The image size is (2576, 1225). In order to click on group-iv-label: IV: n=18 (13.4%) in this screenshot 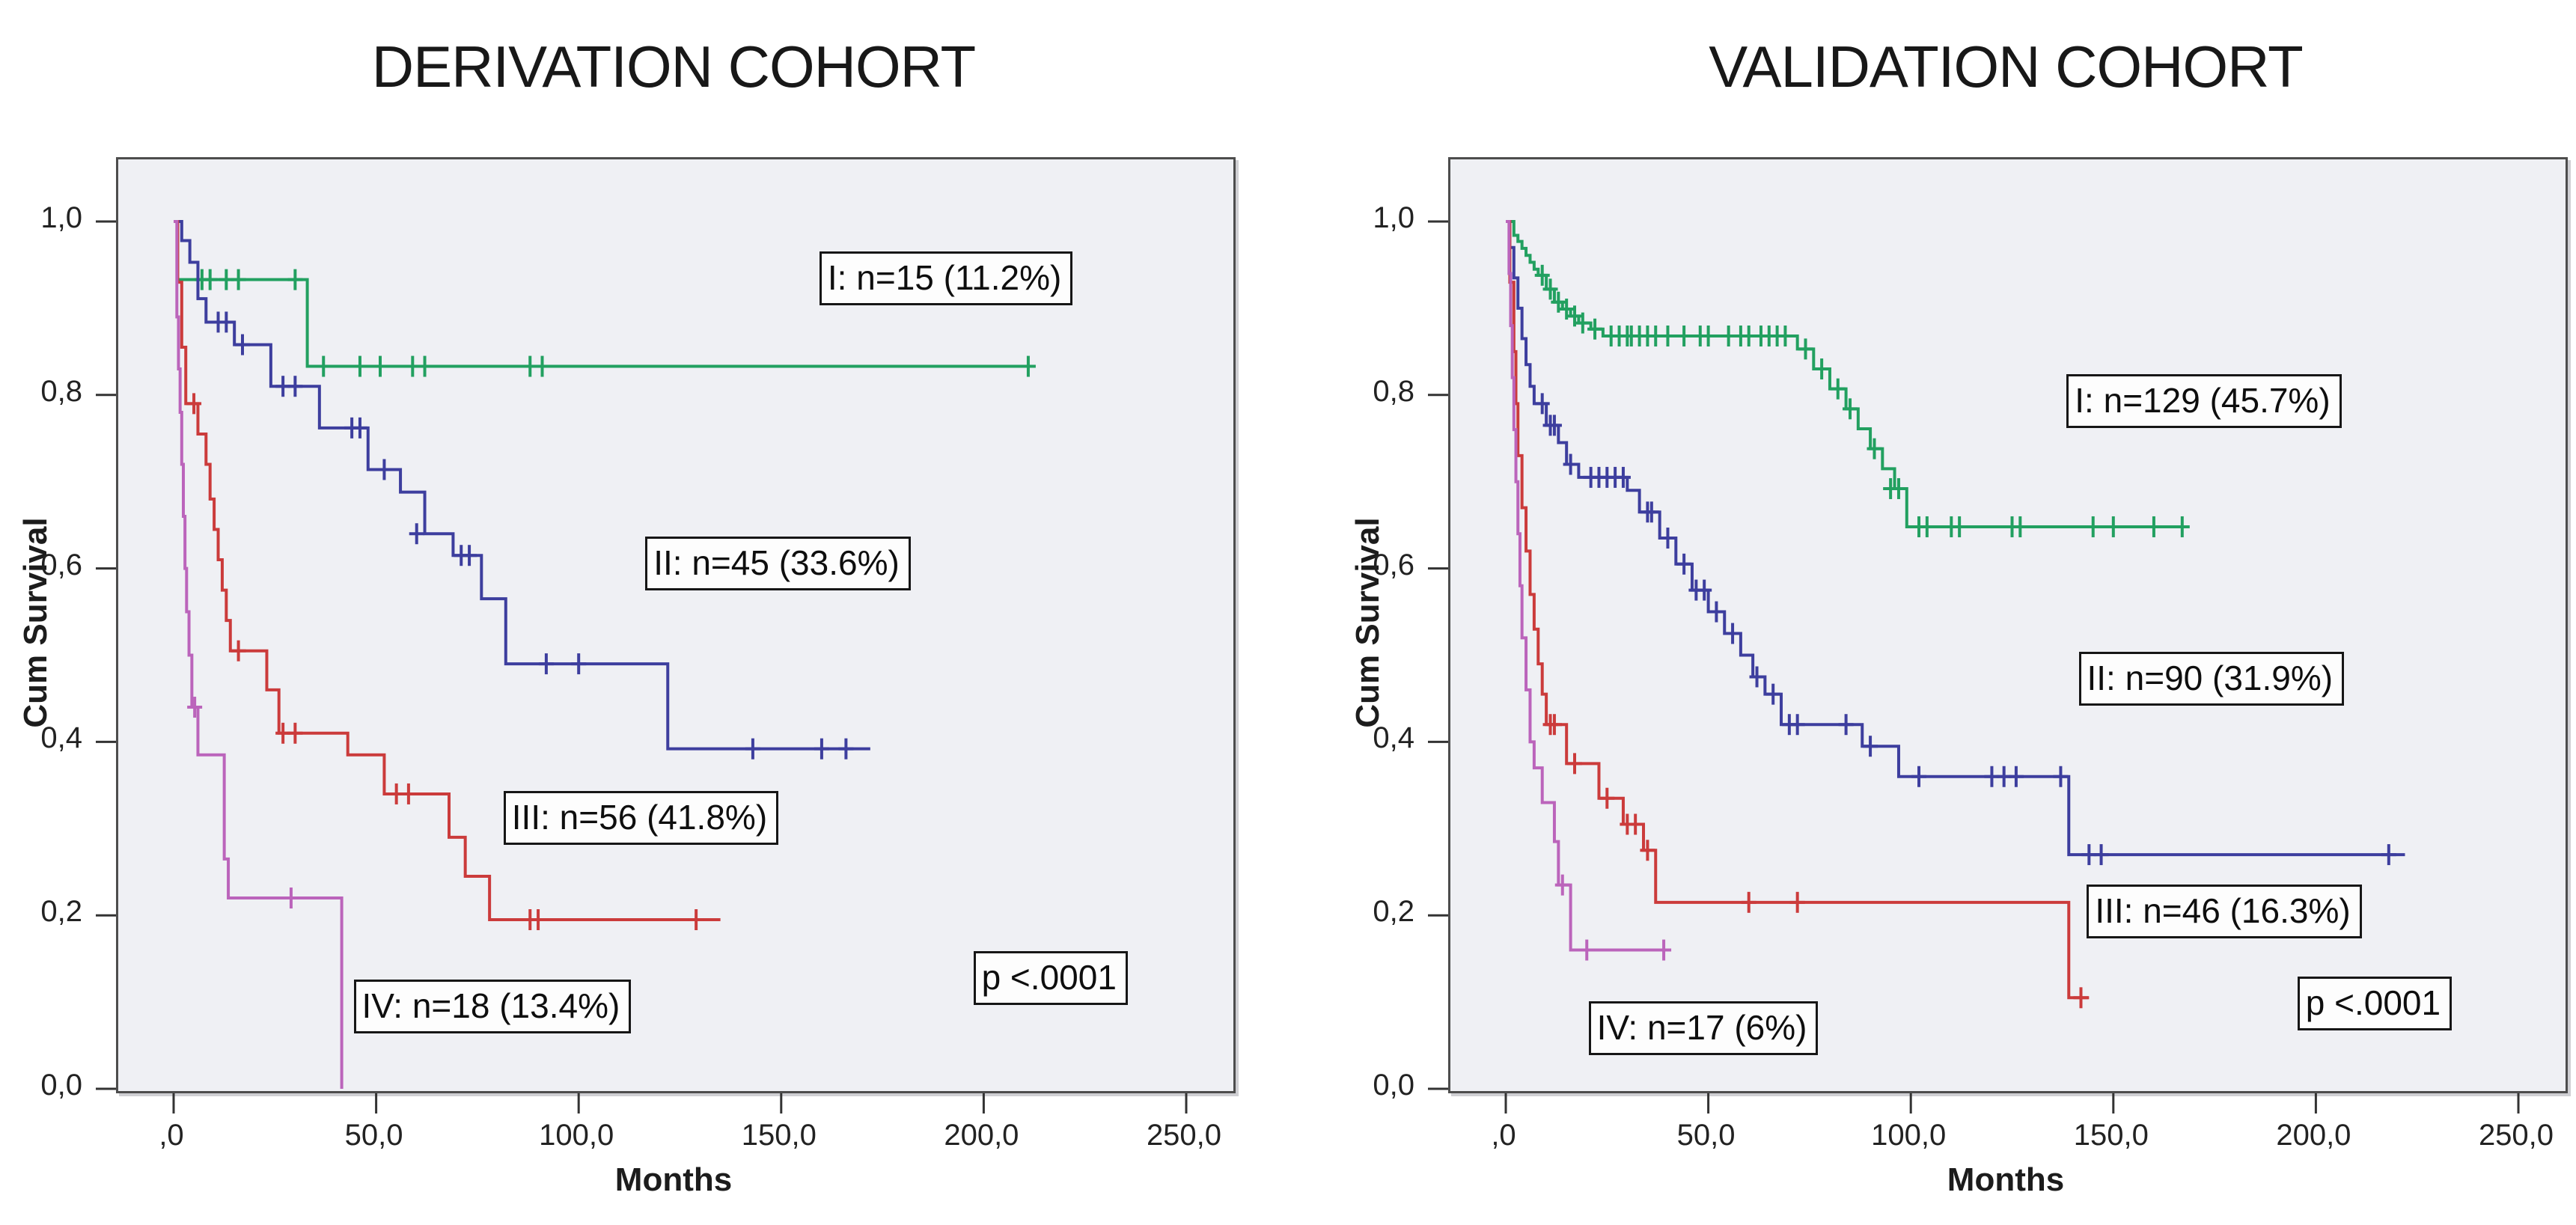, I will do `click(492, 1007)`.